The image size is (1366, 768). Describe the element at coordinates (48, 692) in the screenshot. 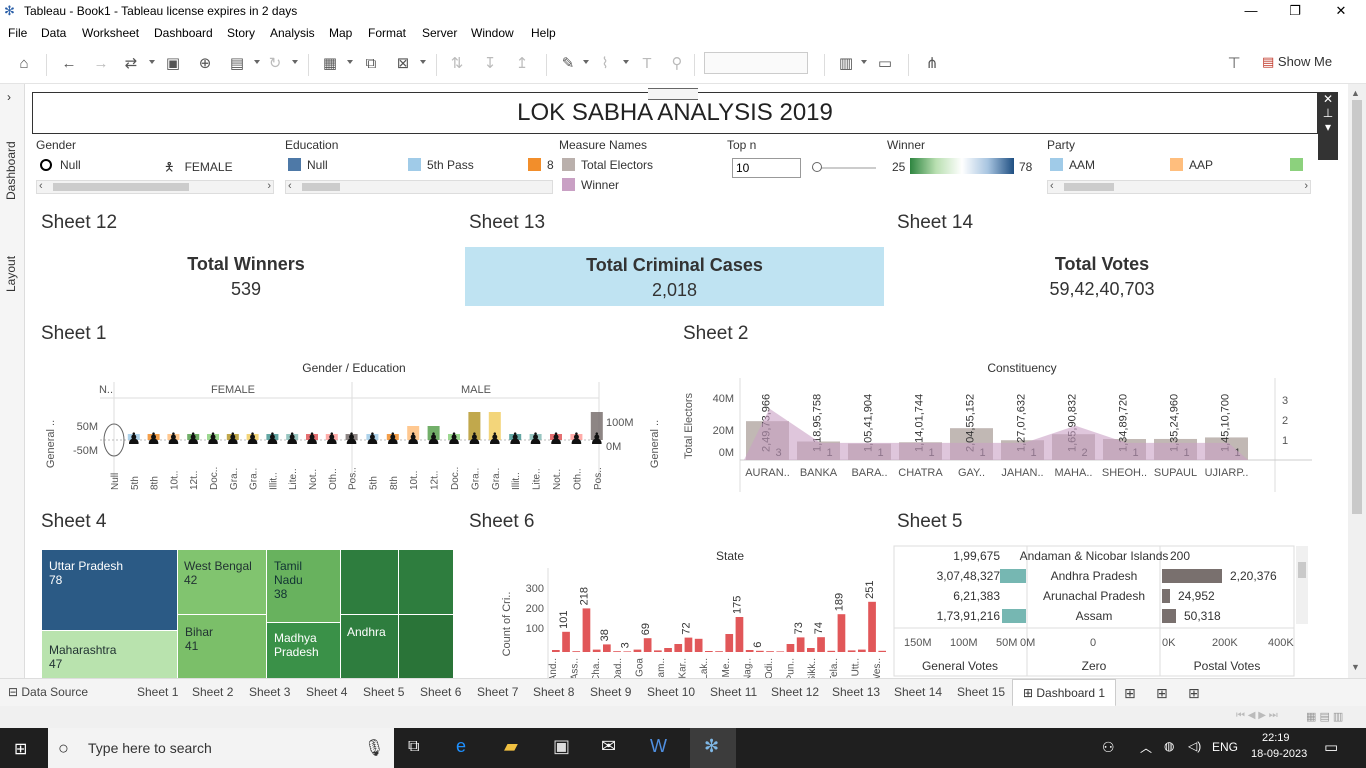

I see `tab-data-source: ⊟ Data Source` at that location.